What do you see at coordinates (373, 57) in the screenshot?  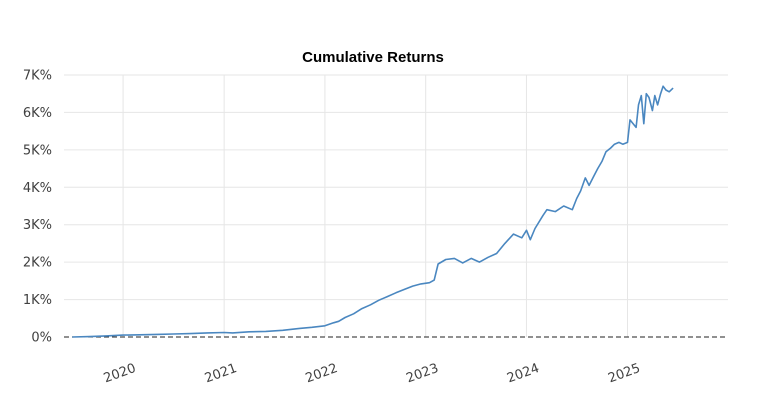 I see `chart-title: Cumulative Returns` at bounding box center [373, 57].